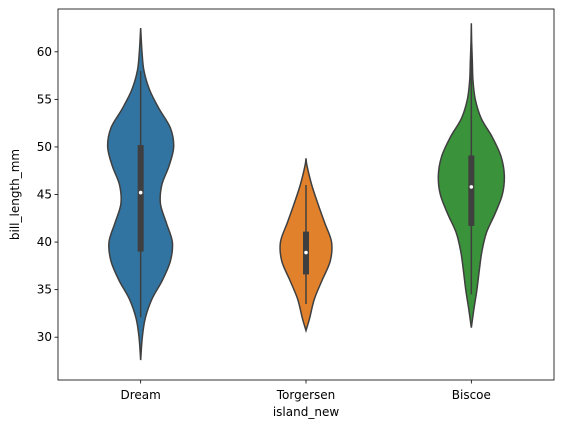 This screenshot has width=563, height=437. What do you see at coordinates (44, 52) in the screenshot?
I see `y-tick-label: 60` at bounding box center [44, 52].